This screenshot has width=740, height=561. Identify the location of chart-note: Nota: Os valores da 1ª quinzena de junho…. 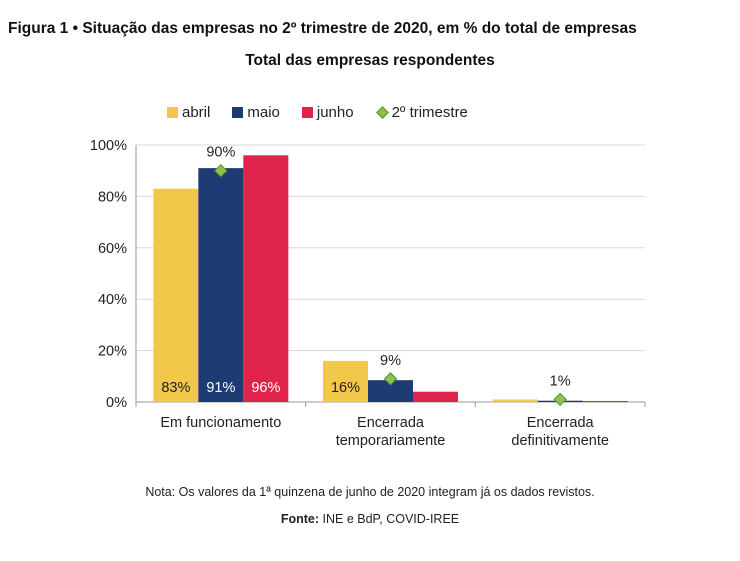
(370, 492).